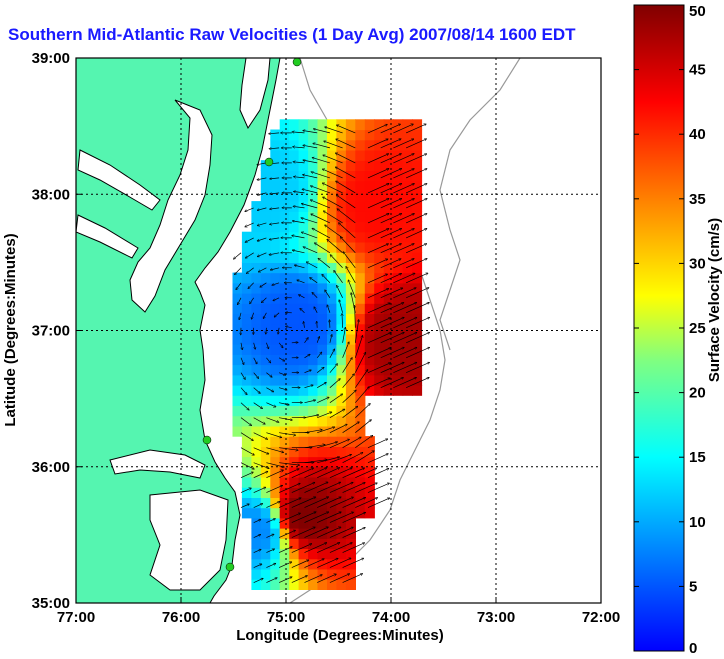  Describe the element at coordinates (171, 206) in the screenshot. I see `chesapeake-bay` at that location.